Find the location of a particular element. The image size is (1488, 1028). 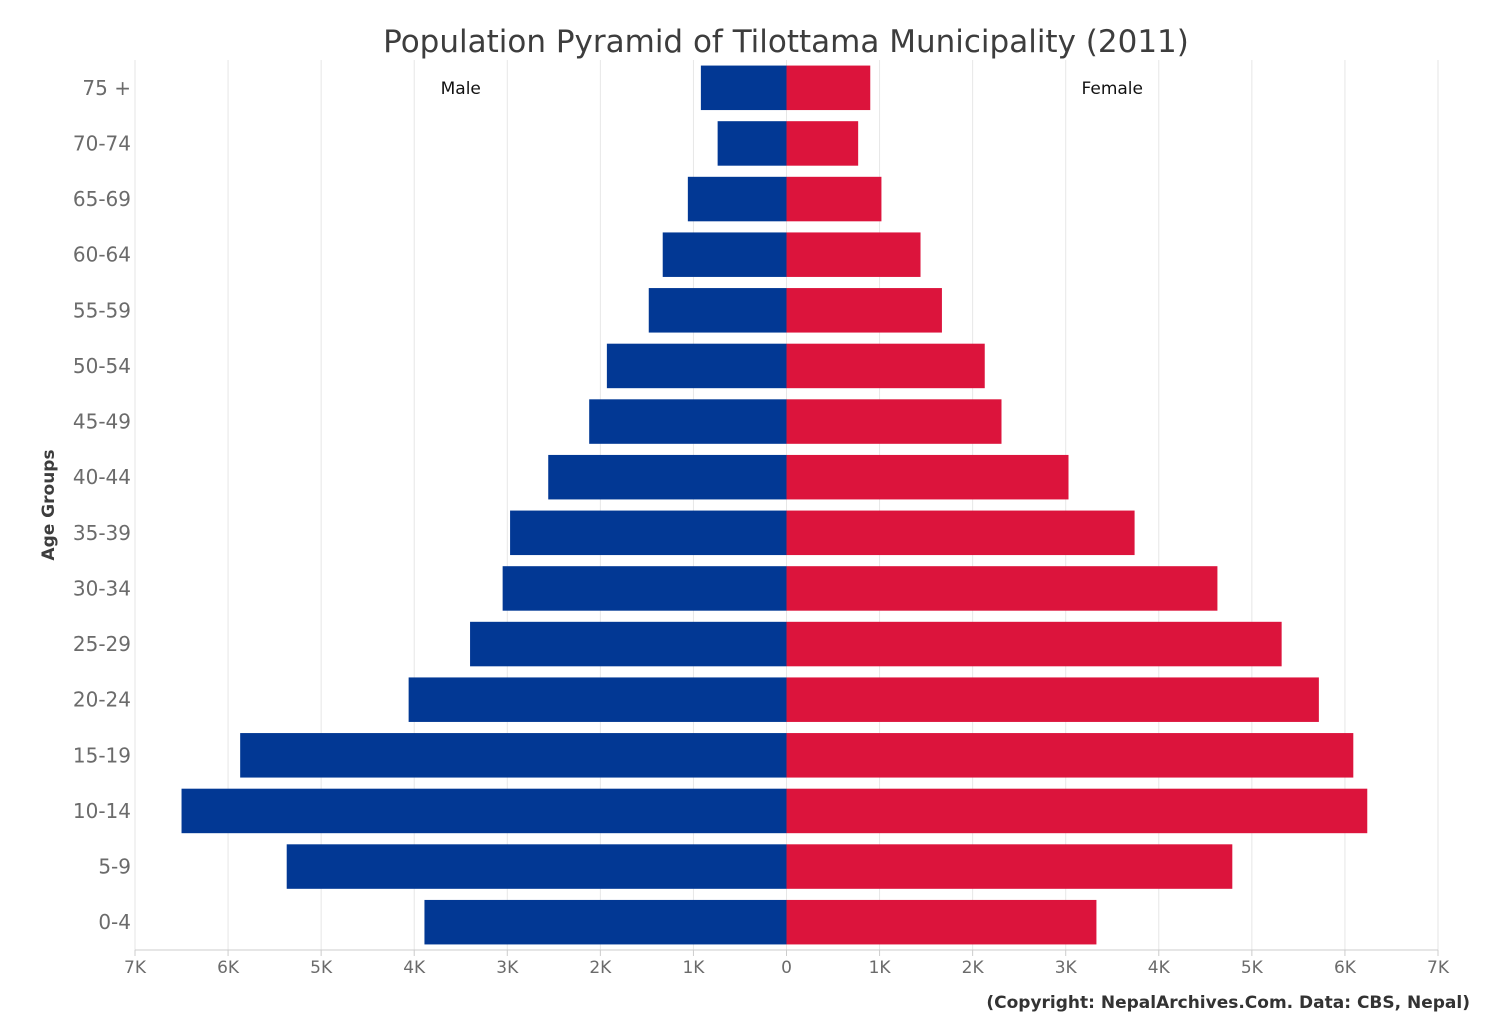

y-tick-label: 0-4 is located at coordinates (114, 922).